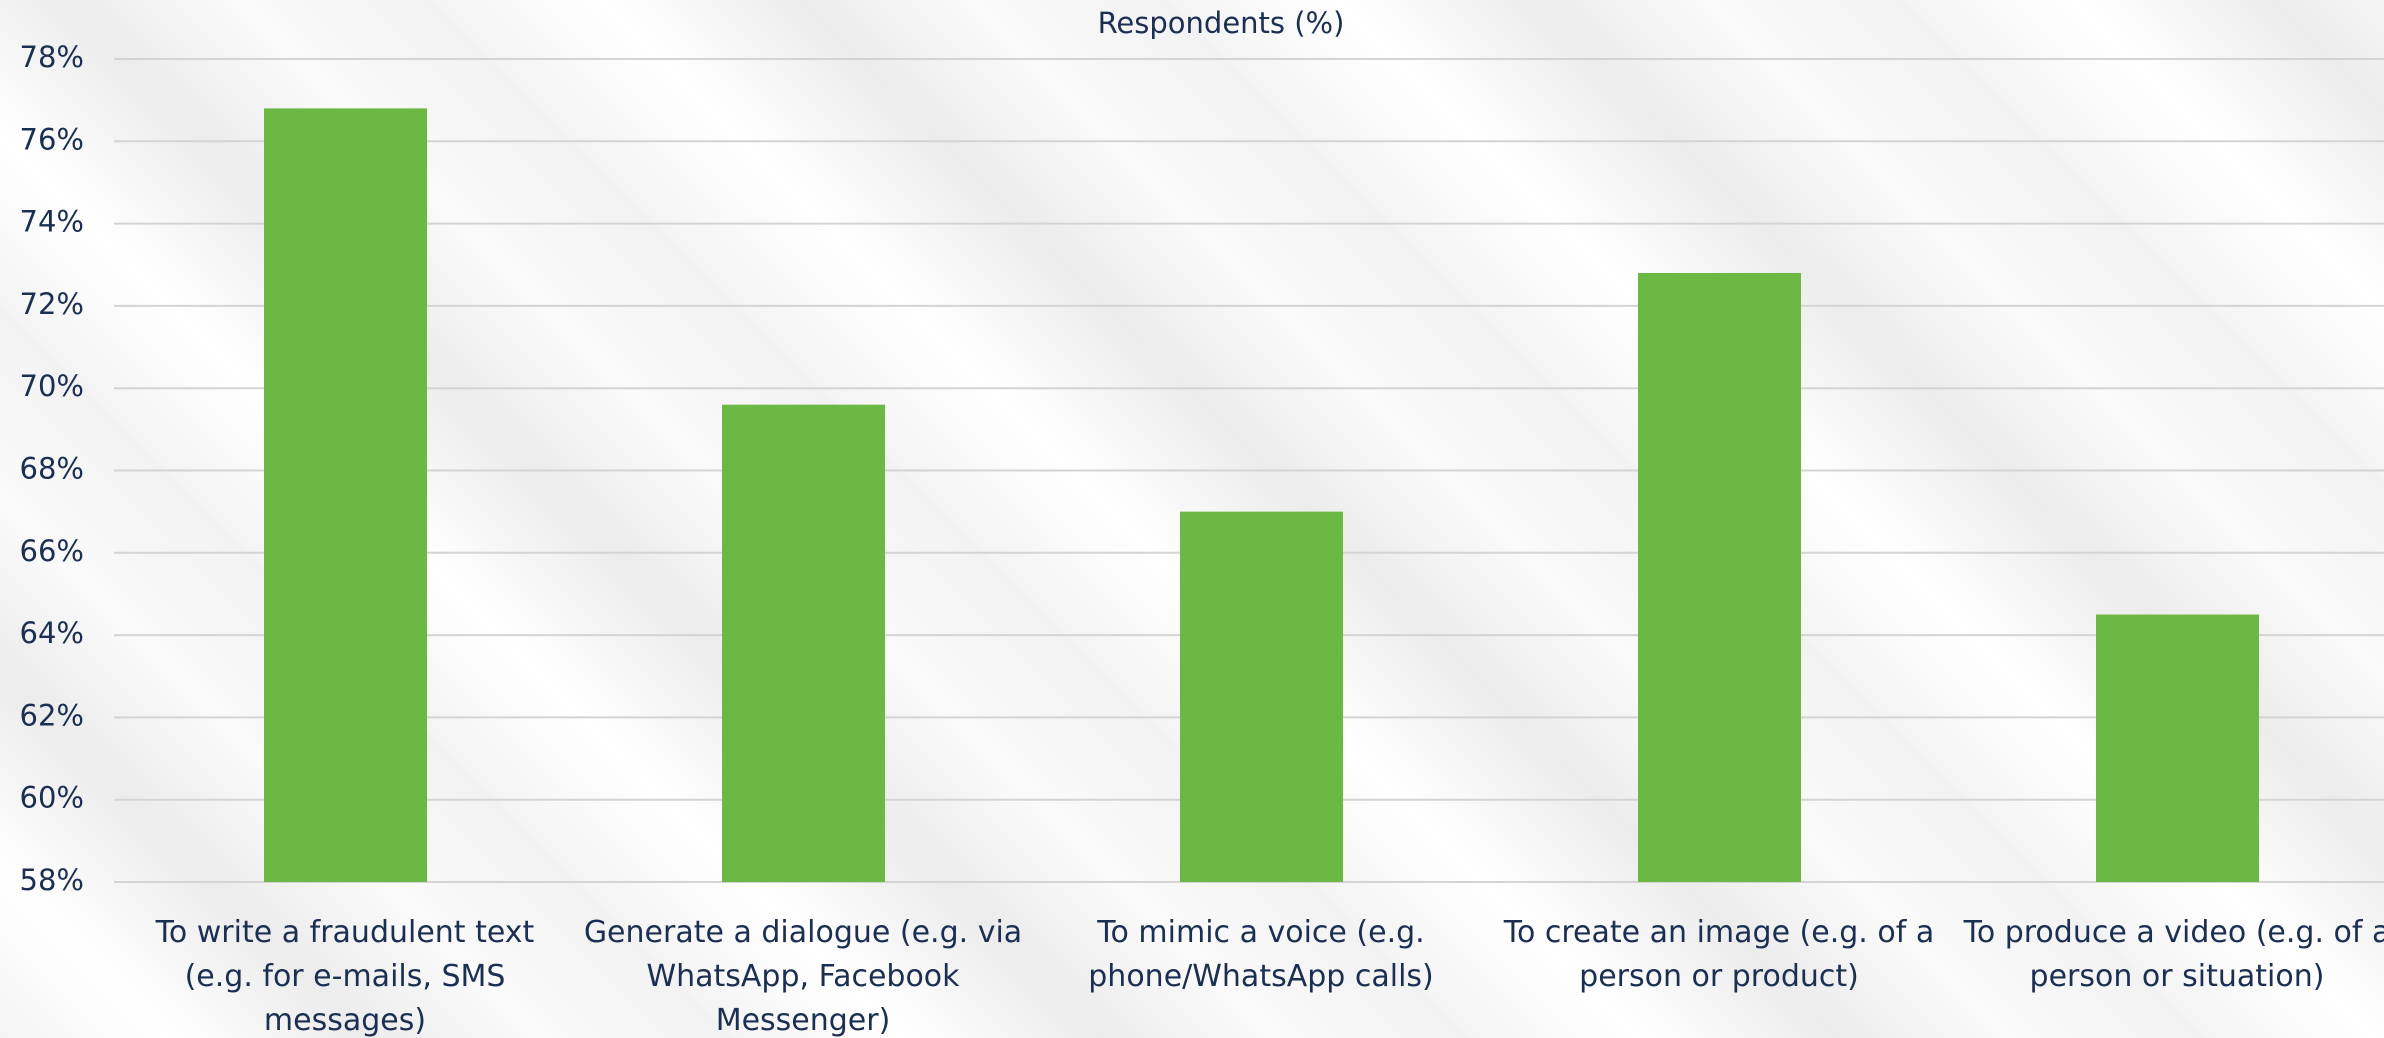  I want to click on y-tick-label: 60%, so click(52, 798).